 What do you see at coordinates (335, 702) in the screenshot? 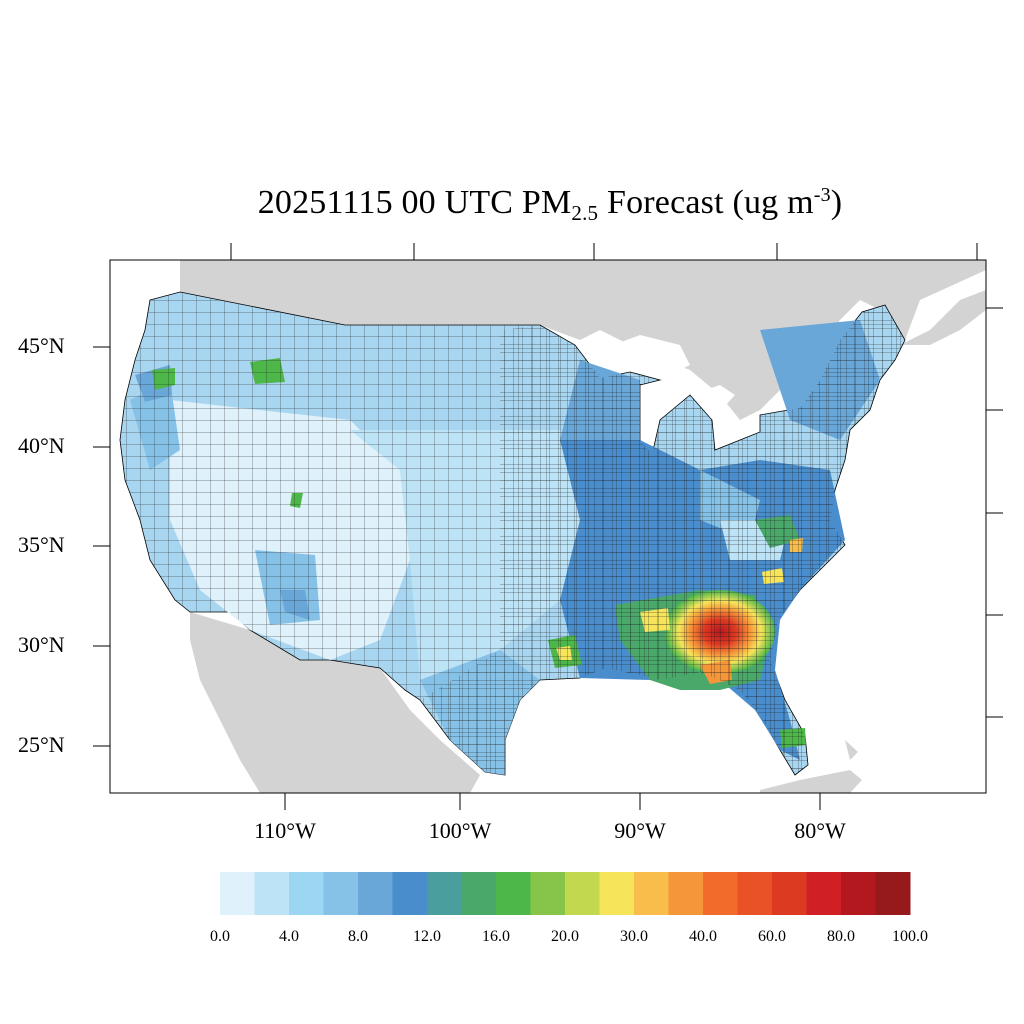
I see `mexico-landmass` at bounding box center [335, 702].